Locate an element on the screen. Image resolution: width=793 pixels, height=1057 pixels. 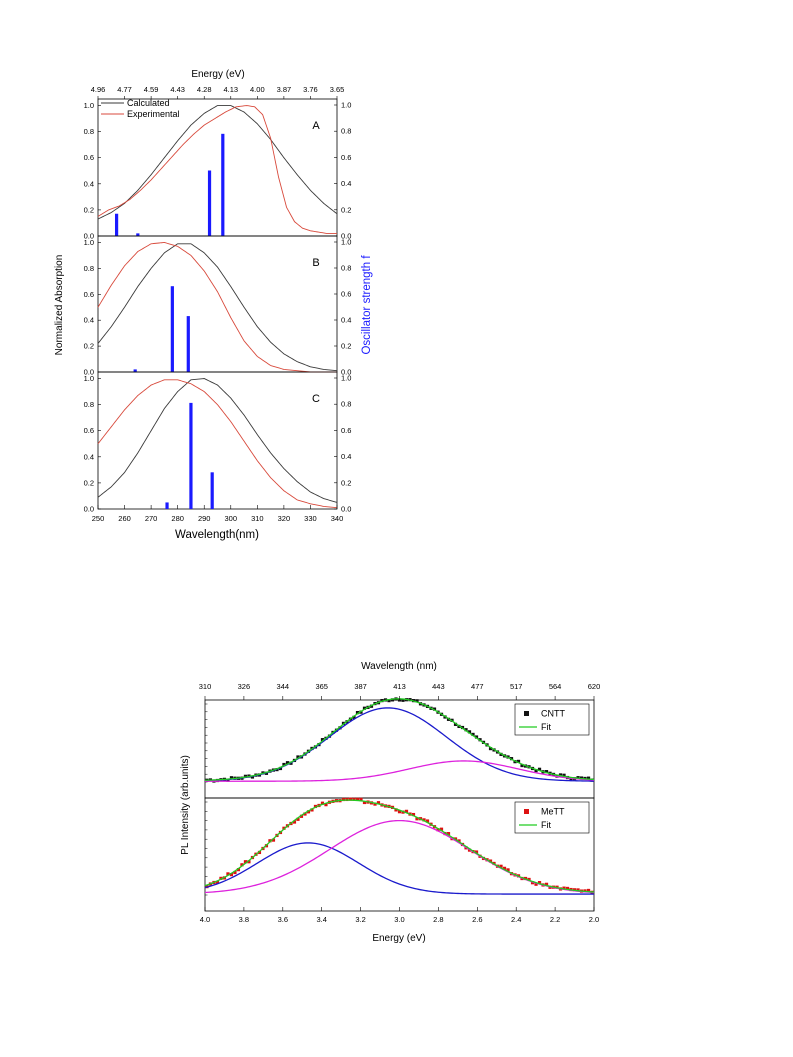
x-tick-label: 3.6 is located at coordinates (283, 919).